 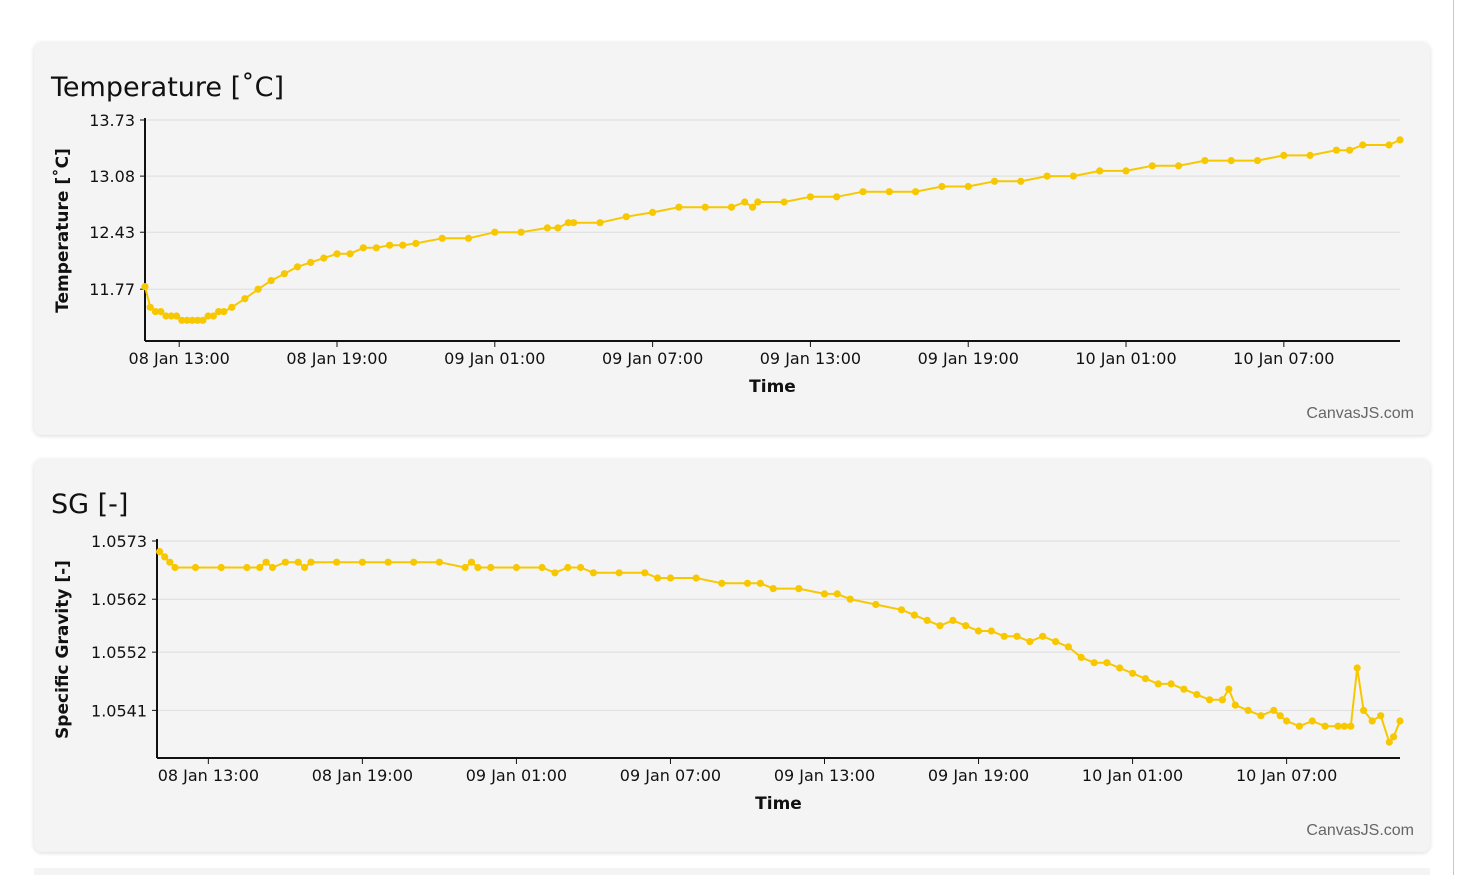 I want to click on y-tick-label: 1.0541, so click(x=119, y=710).